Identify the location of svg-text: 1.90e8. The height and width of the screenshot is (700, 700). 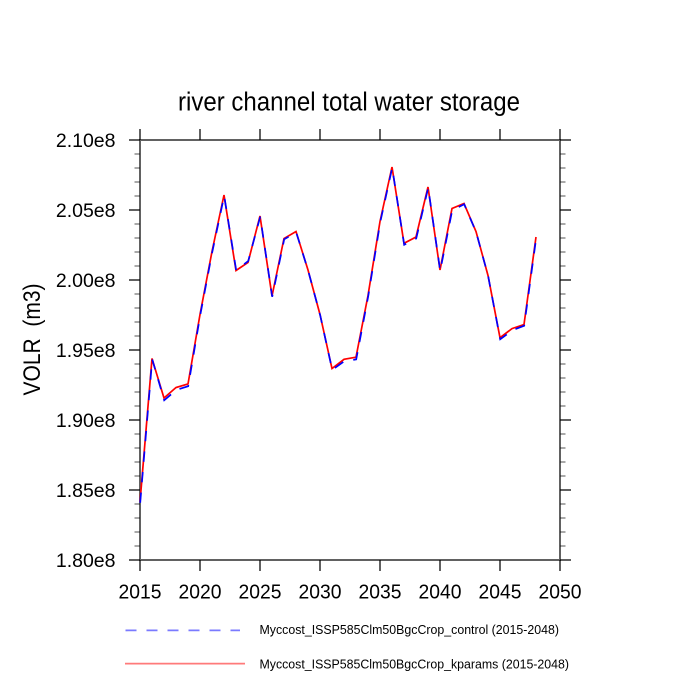
(86, 421).